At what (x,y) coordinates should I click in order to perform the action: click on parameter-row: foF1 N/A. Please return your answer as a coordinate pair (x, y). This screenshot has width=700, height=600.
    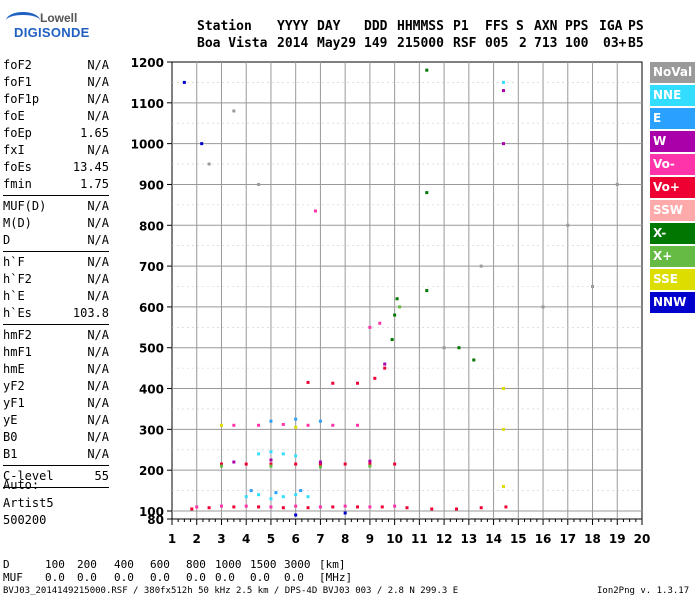
    Looking at the image, I should click on (56, 82).